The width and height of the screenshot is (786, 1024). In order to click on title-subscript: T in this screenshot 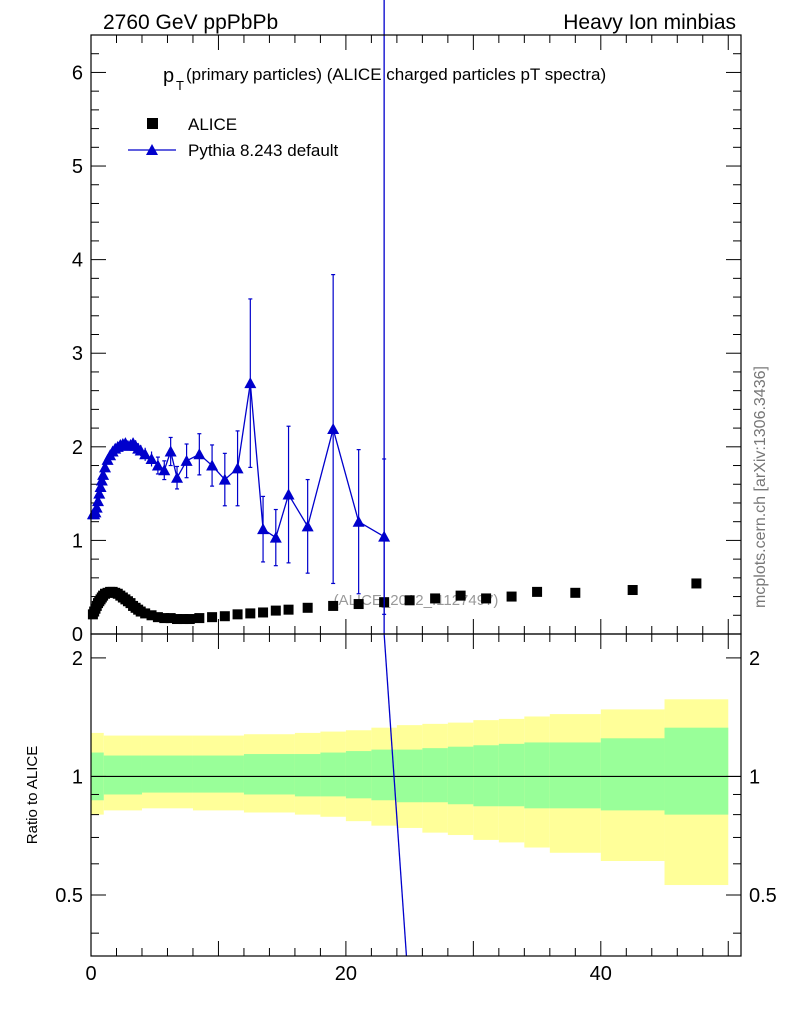, I will do `click(180, 85)`.